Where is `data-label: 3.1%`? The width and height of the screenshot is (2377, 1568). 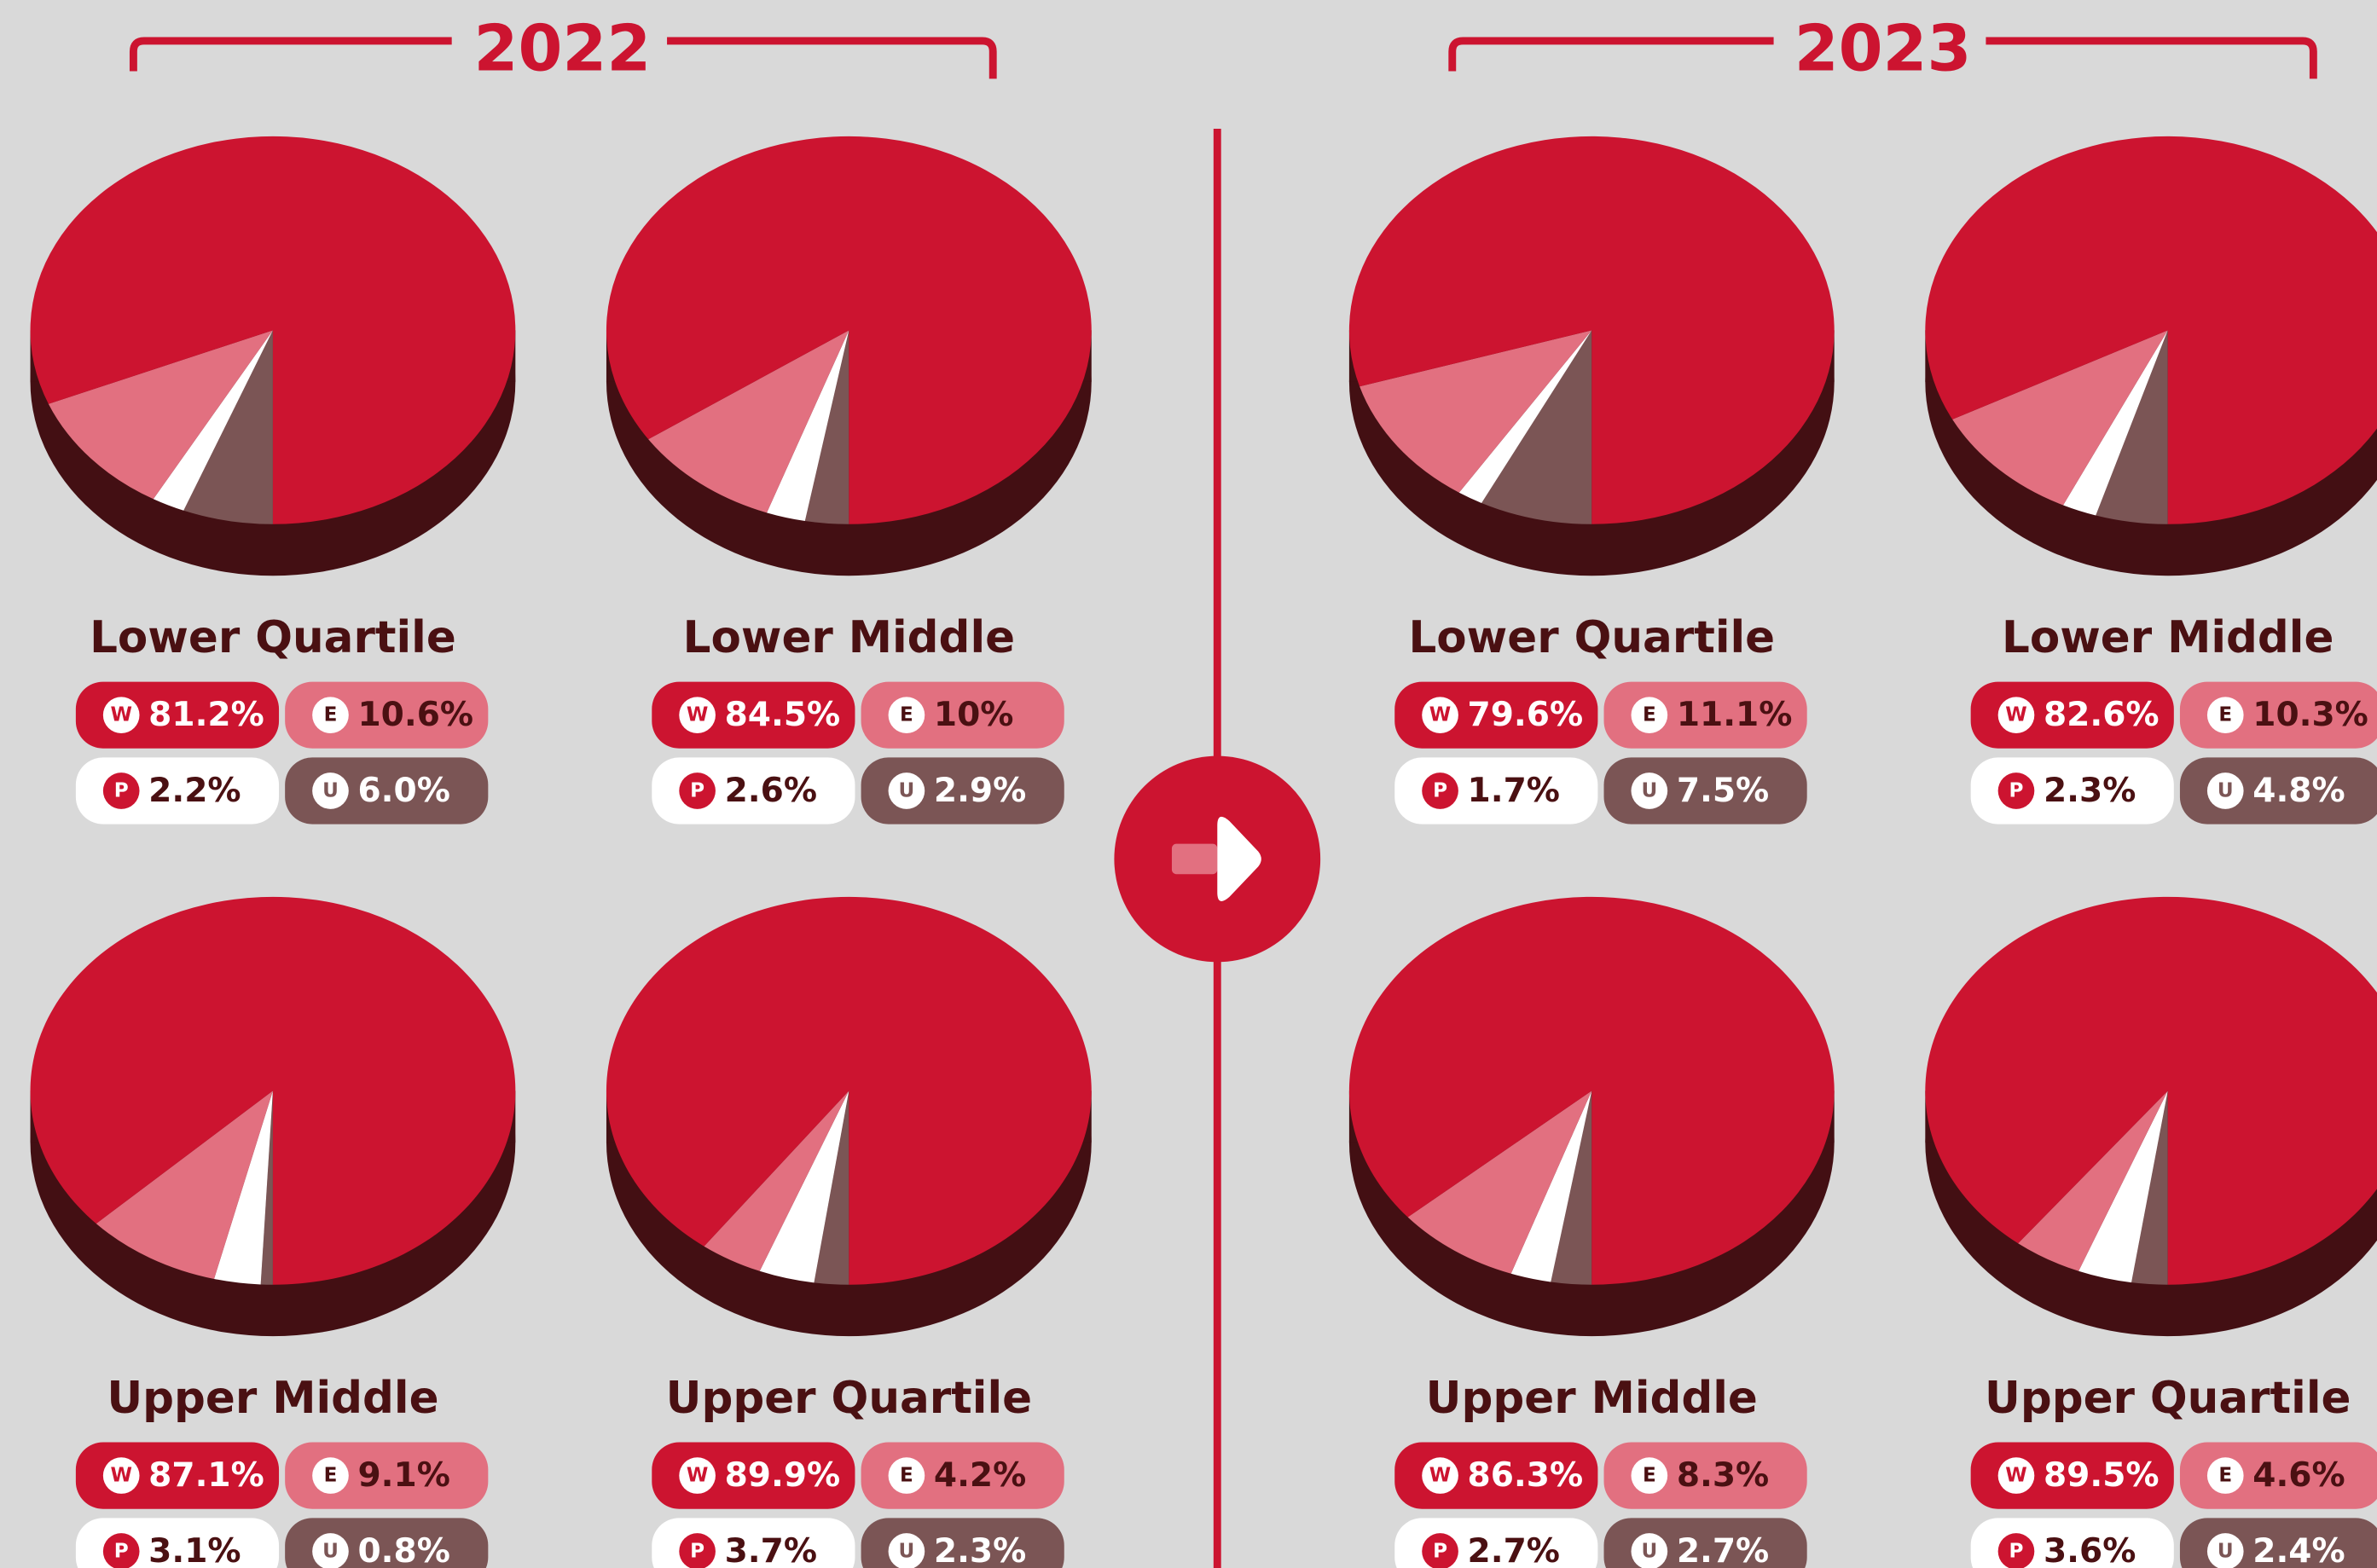 data-label: 3.1% is located at coordinates (194, 1550).